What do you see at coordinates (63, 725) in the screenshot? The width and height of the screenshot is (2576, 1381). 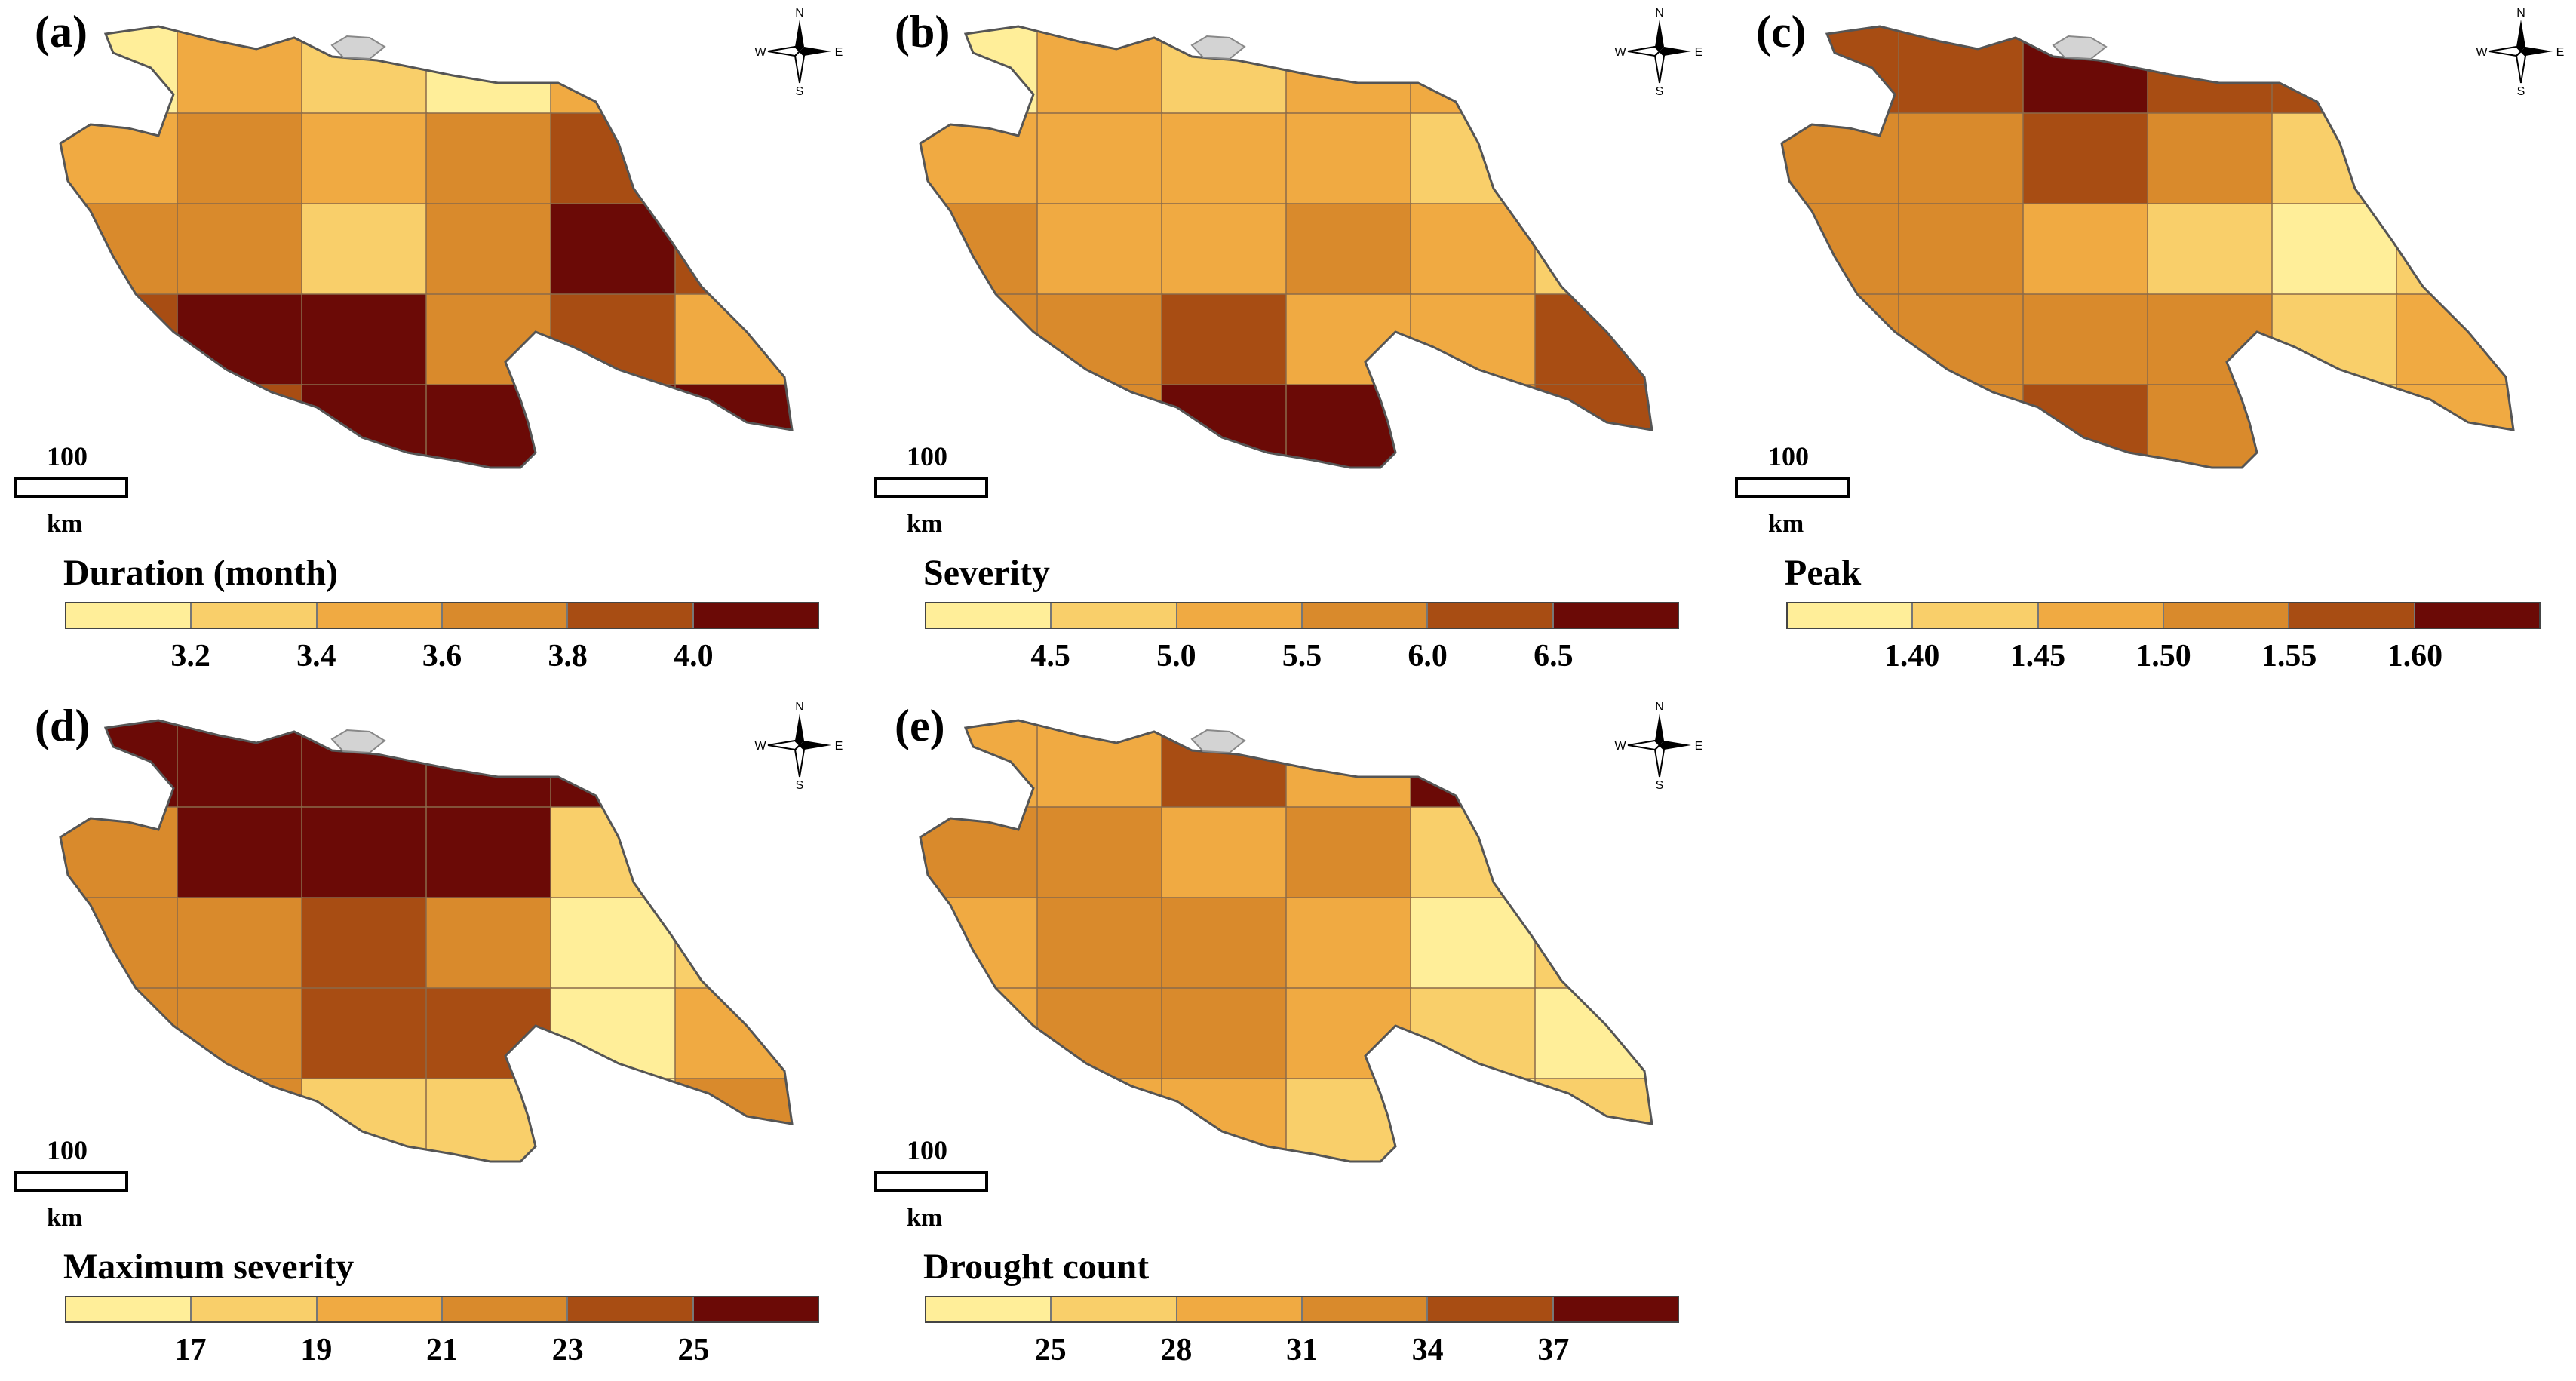 I see `panel-label: (d)` at bounding box center [63, 725].